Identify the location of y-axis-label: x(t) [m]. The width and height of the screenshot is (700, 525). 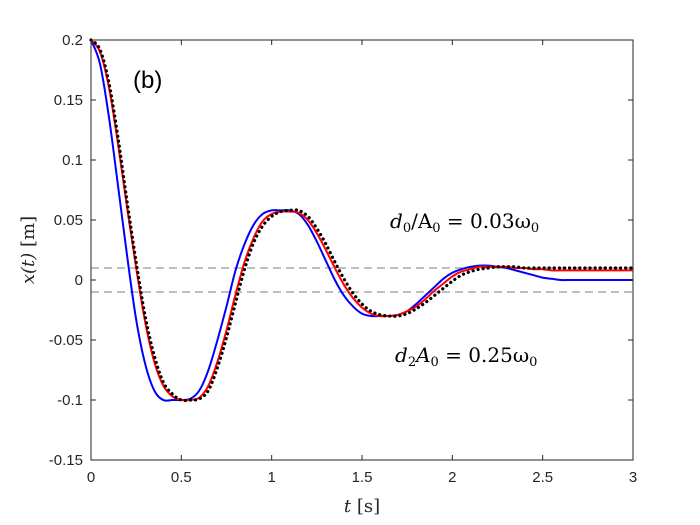
(28, 250).